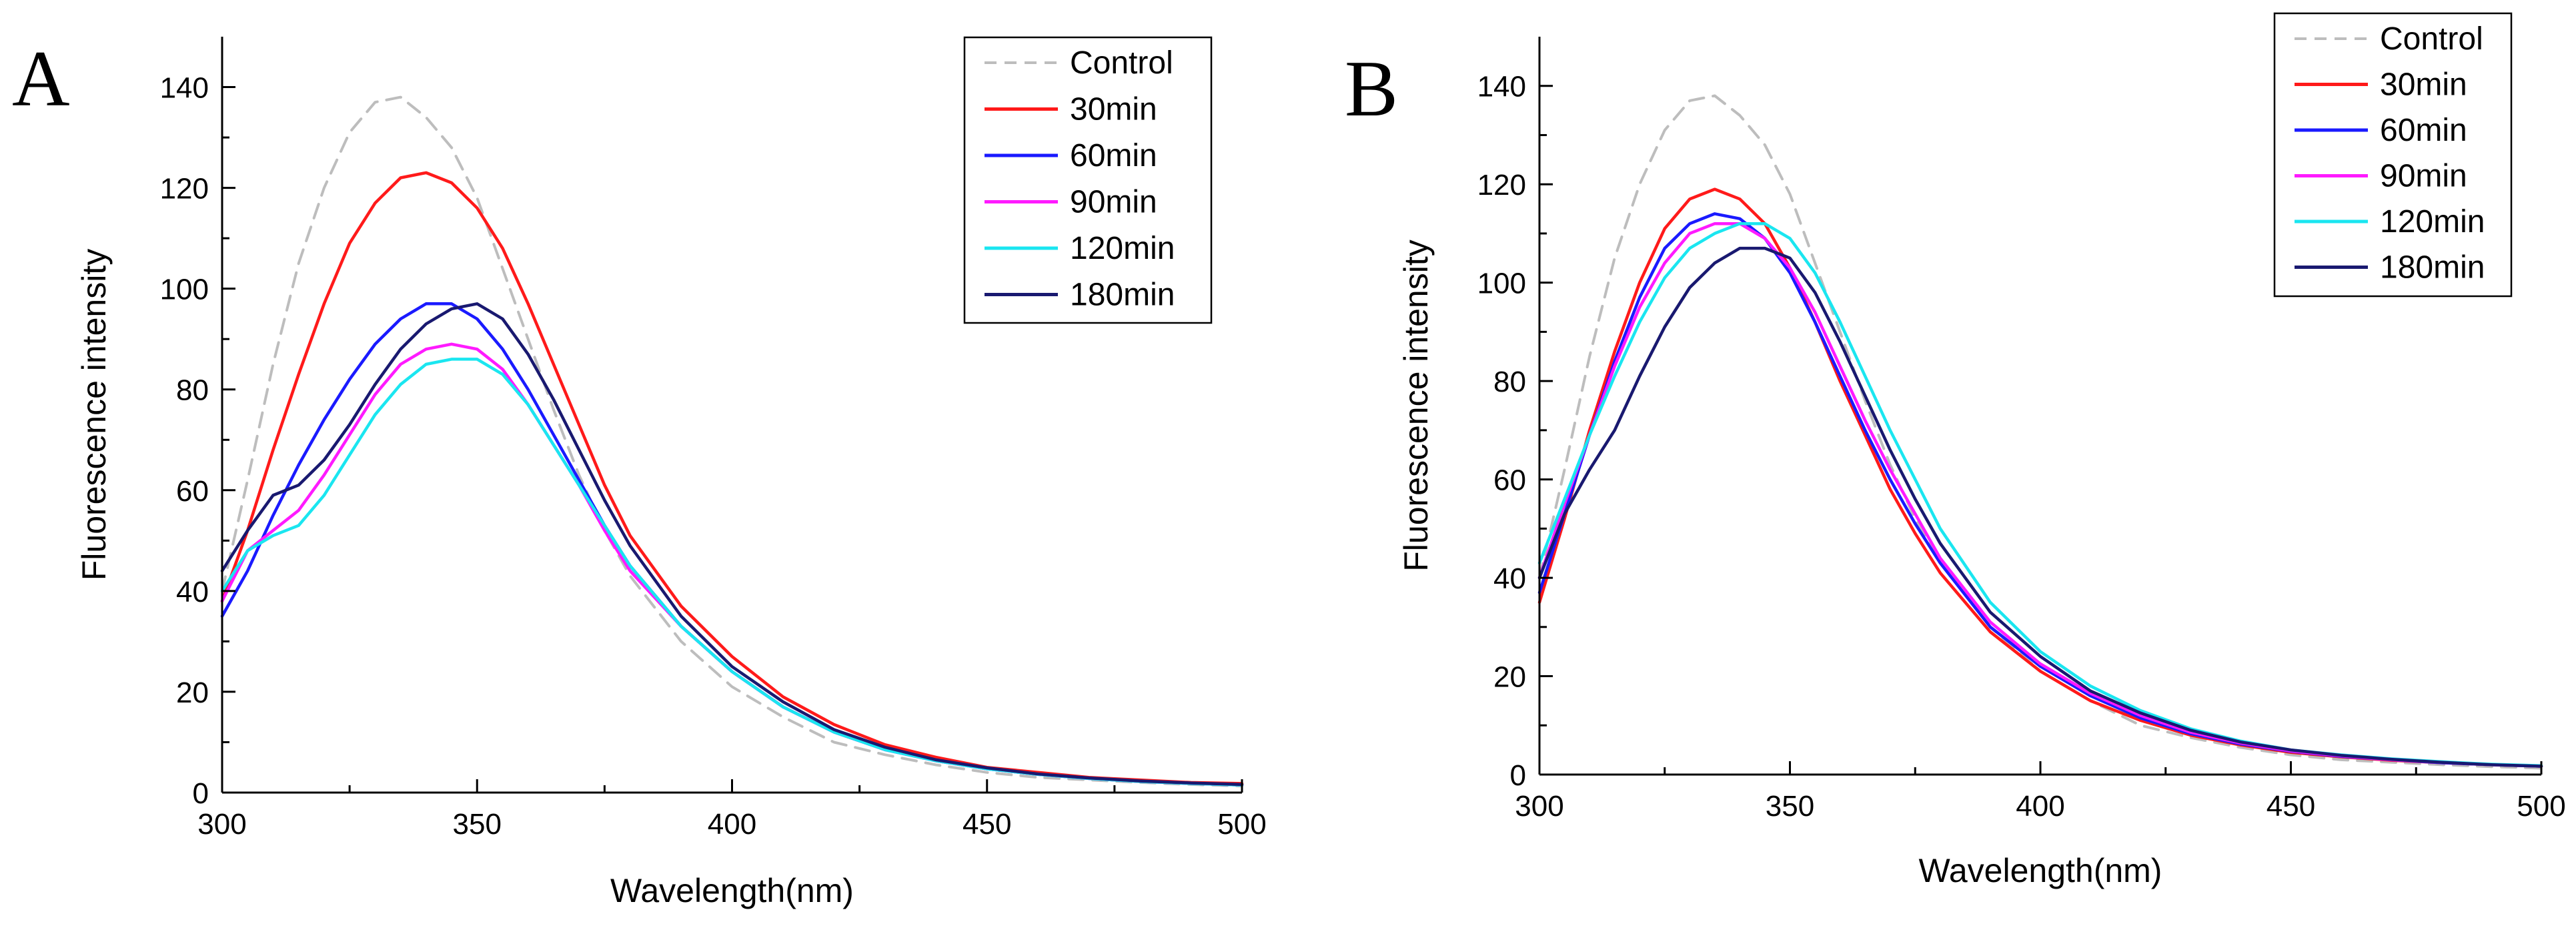 The image size is (2576, 928). Describe the element at coordinates (1371, 88) in the screenshot. I see `panel-label: B` at that location.